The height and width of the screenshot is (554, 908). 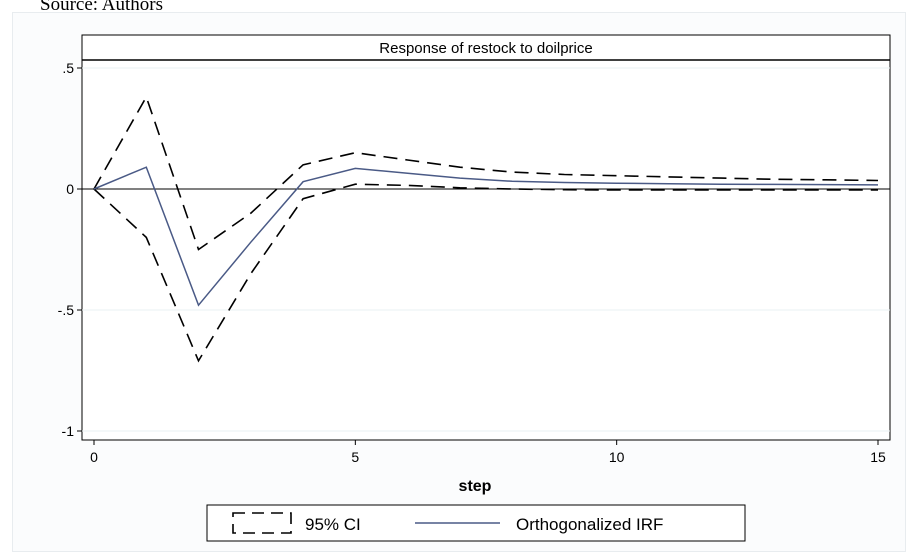 I want to click on y-tick-label-3: -1, so click(x=68, y=431).